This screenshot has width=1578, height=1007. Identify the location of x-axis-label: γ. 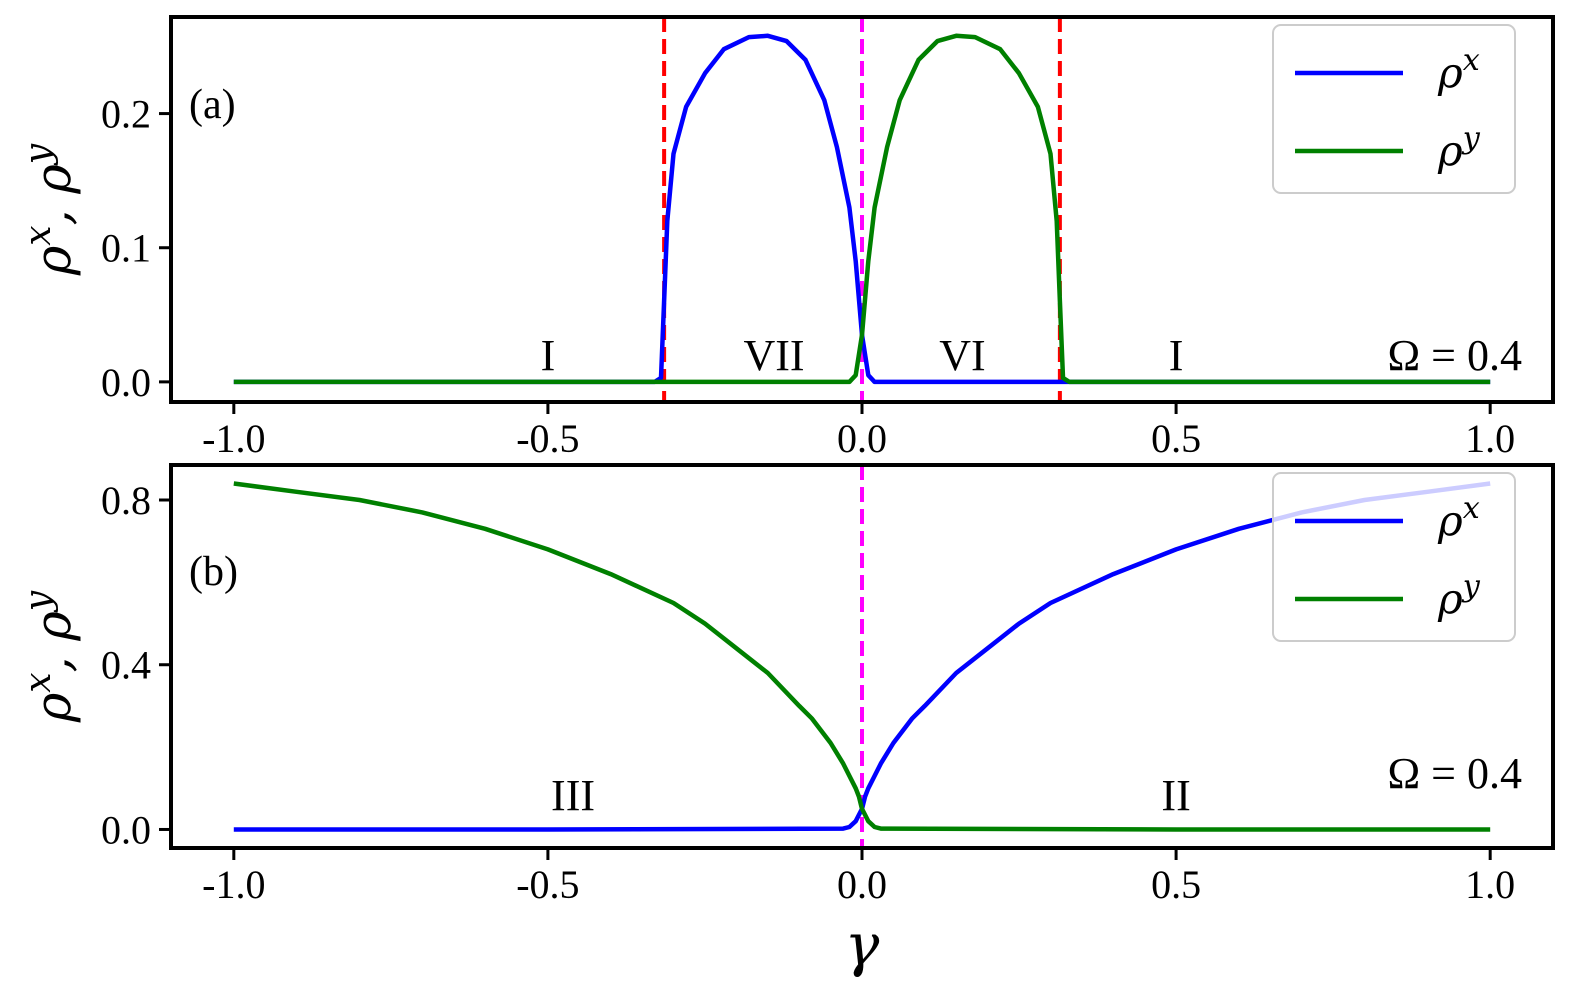
(862, 945).